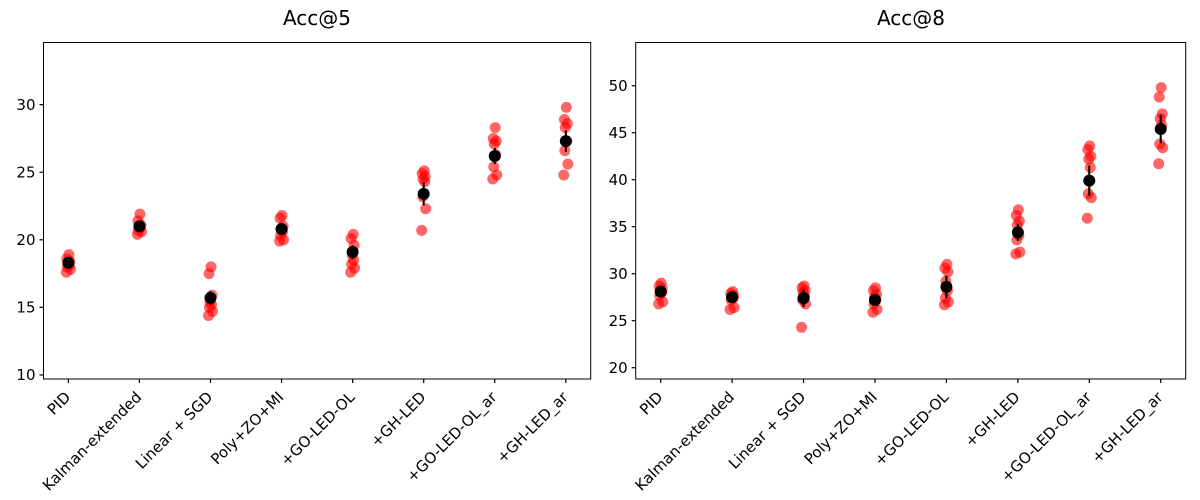 Image resolution: width=1200 pixels, height=500 pixels. Describe the element at coordinates (912, 429) in the screenshot. I see `x-tick-label: +GO-LED-OL` at that location.